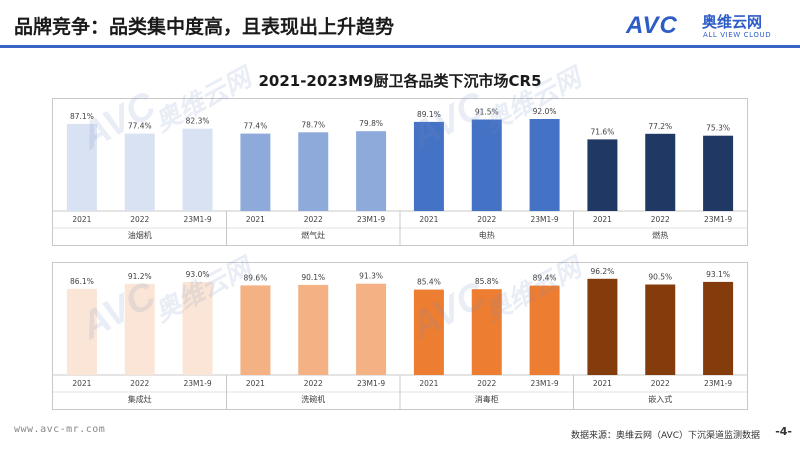 This screenshot has width=800, height=450. I want to click on bar-嵌入式-2021, so click(602, 326).